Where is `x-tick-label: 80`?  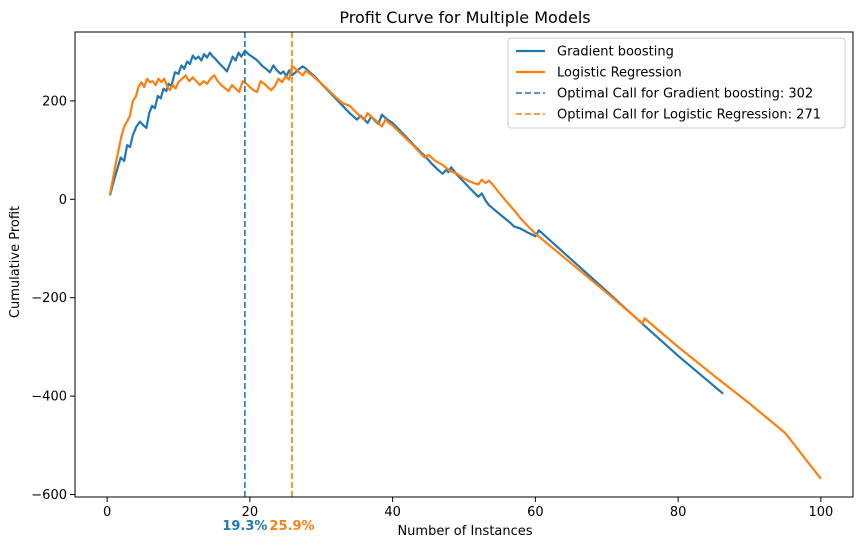
x-tick-label: 80 is located at coordinates (678, 512).